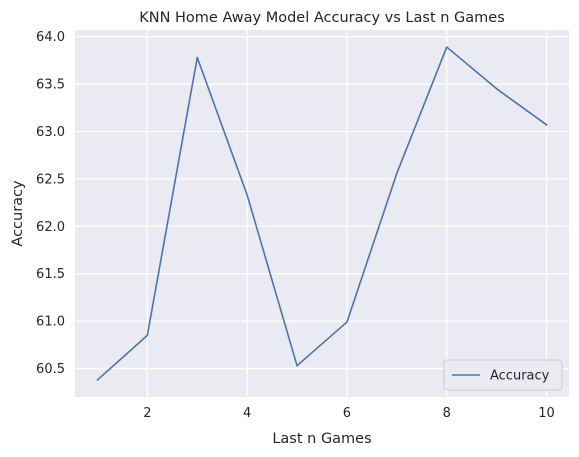  Describe the element at coordinates (50, 274) in the screenshot. I see `y-tick-label: 61.5` at that location.